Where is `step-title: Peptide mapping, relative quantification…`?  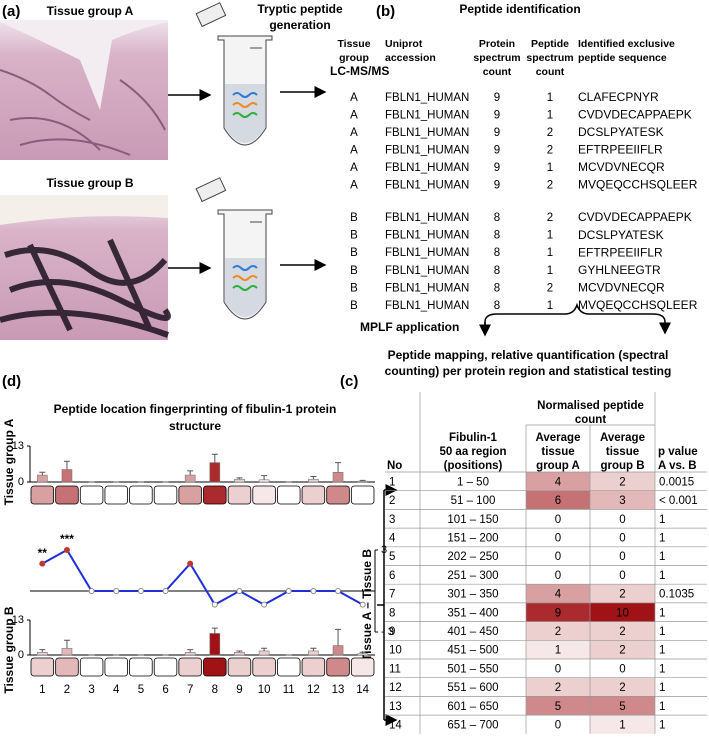 step-title: Peptide mapping, relative quantification… is located at coordinates (528, 355).